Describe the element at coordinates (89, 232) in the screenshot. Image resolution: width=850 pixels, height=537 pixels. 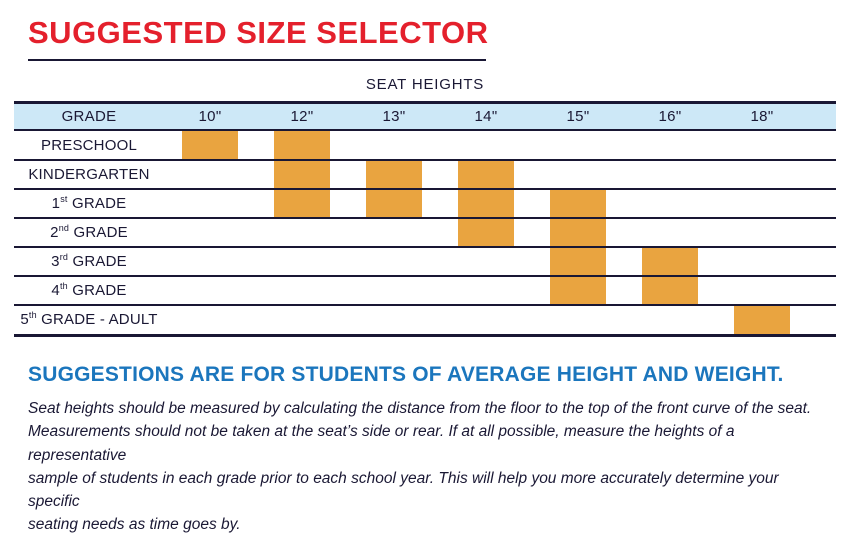
I see `grade-row-label: 2nd GRADE` at that location.